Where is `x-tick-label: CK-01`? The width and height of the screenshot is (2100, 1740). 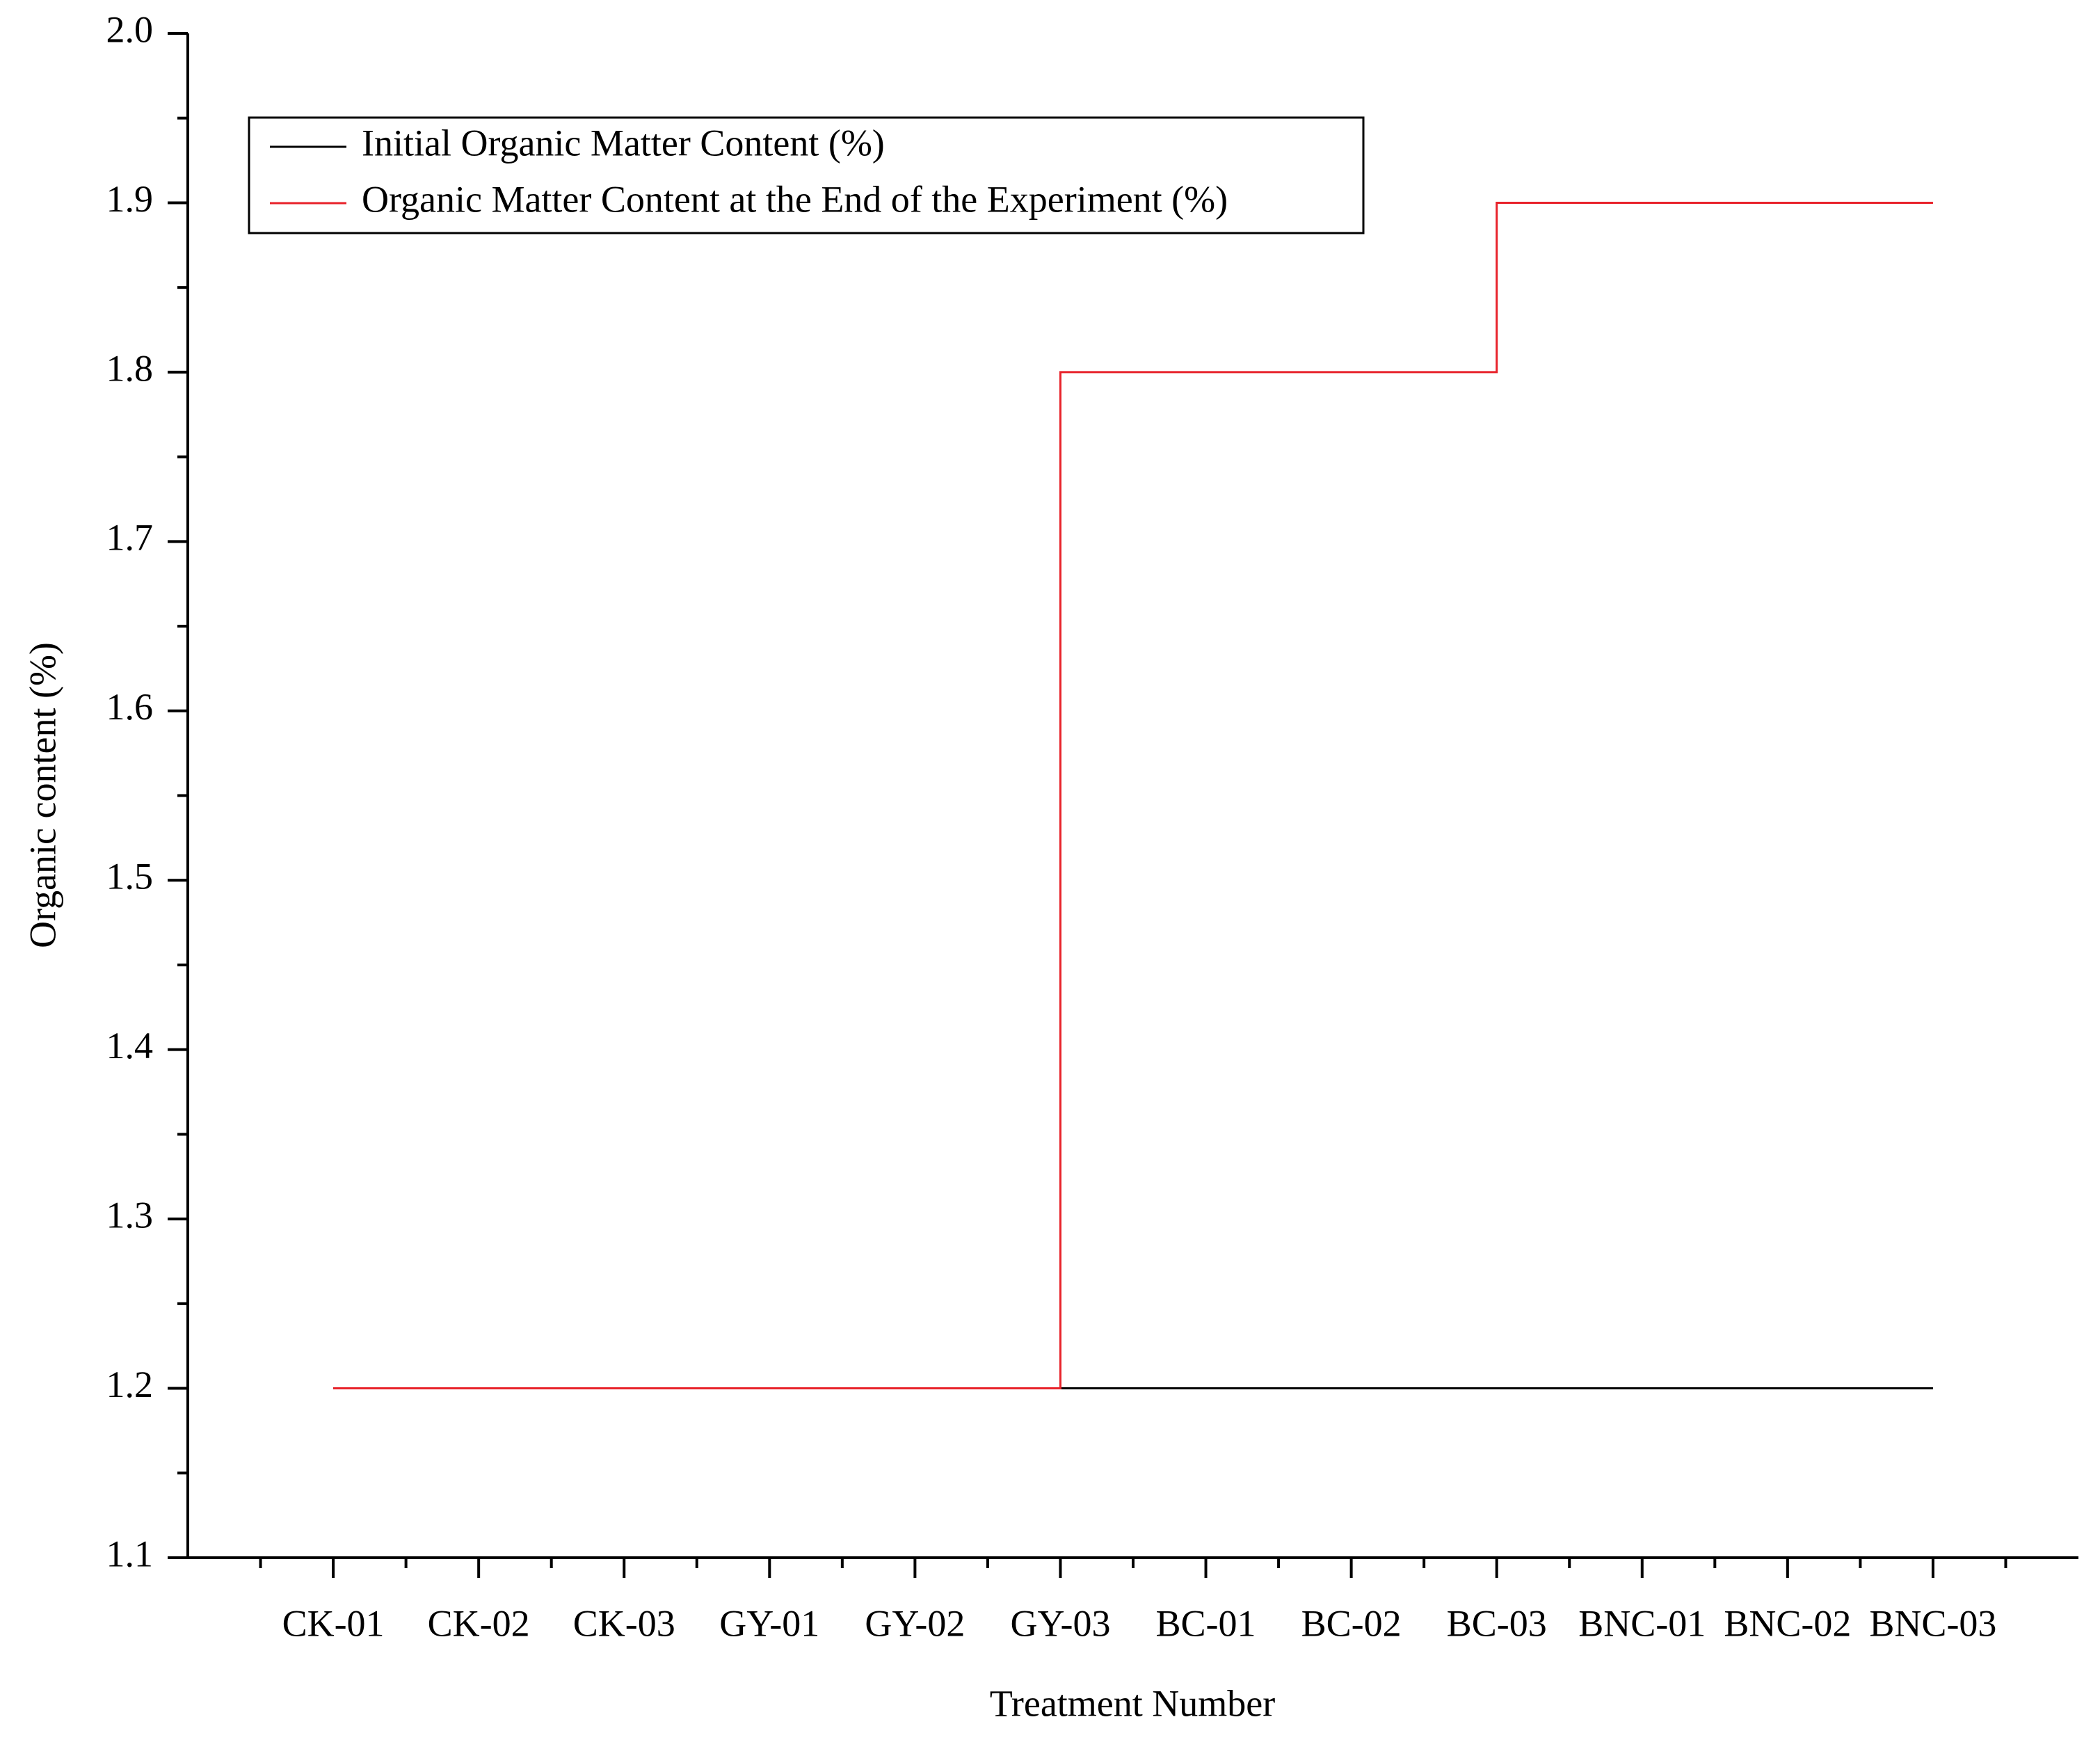 x-tick-label: CK-01 is located at coordinates (333, 1623).